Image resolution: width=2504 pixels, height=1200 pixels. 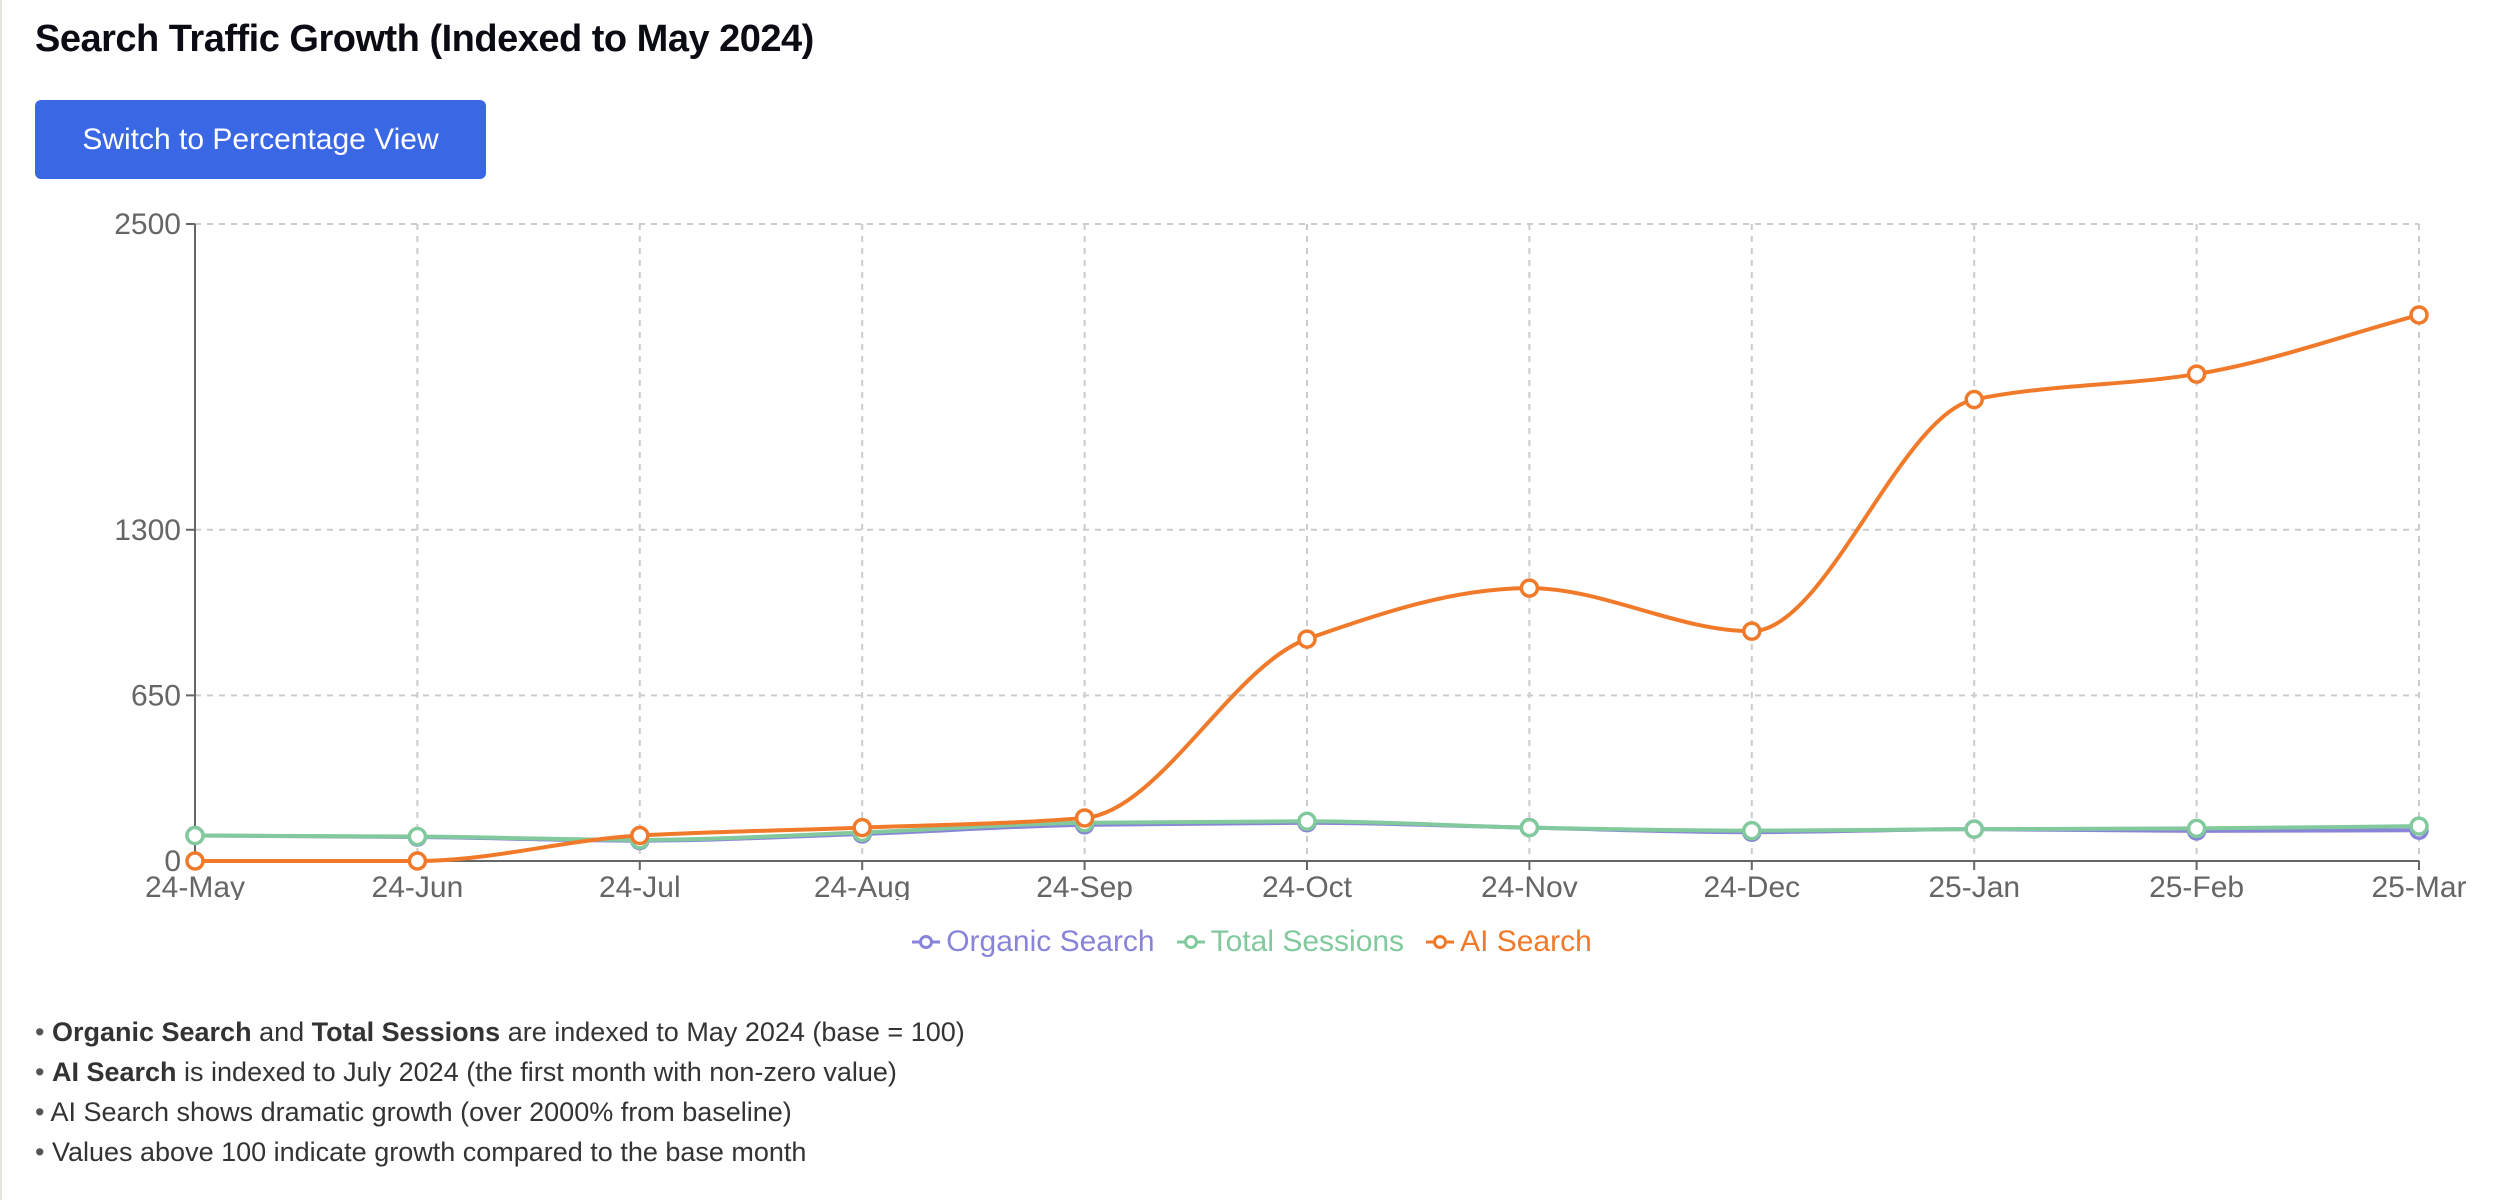 I want to click on note-text: and, so click(x=281, y=1032).